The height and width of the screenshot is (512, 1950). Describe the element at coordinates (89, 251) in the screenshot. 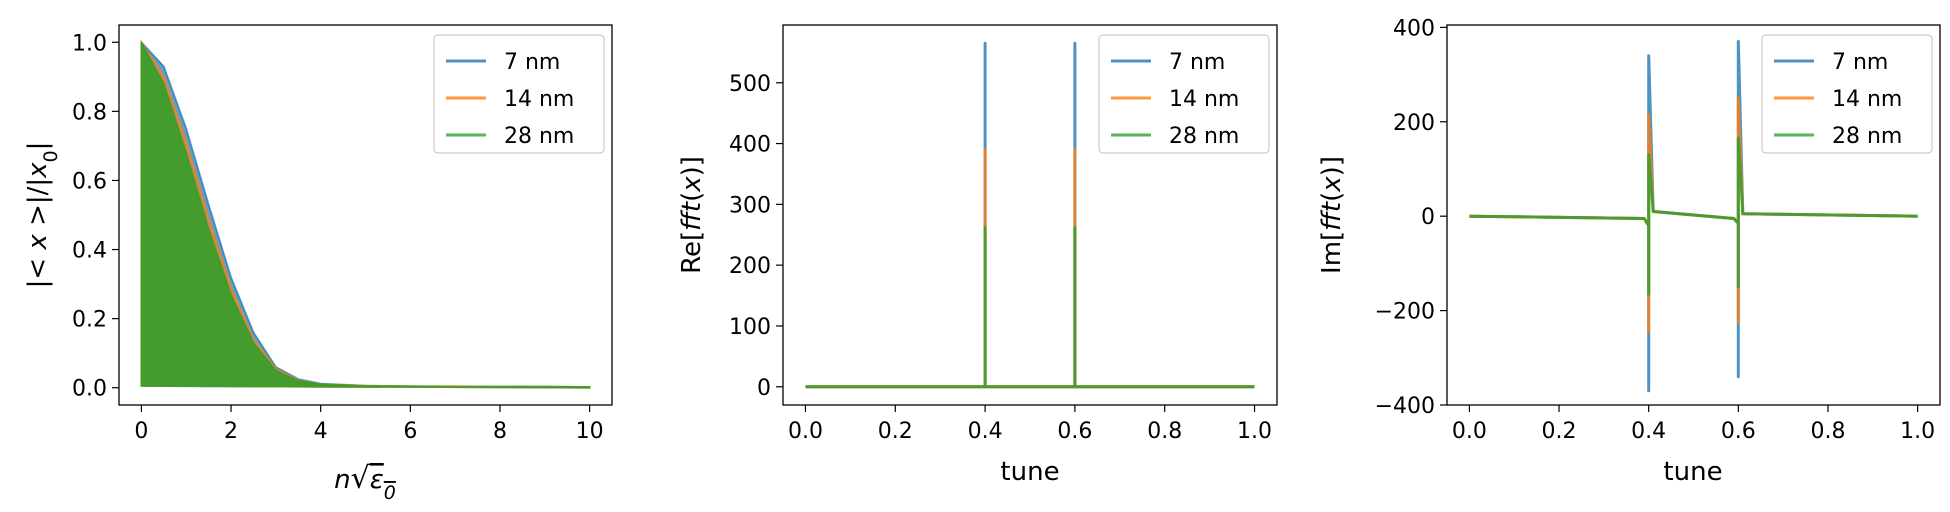

I see `y-tick-label: 0.4` at that location.